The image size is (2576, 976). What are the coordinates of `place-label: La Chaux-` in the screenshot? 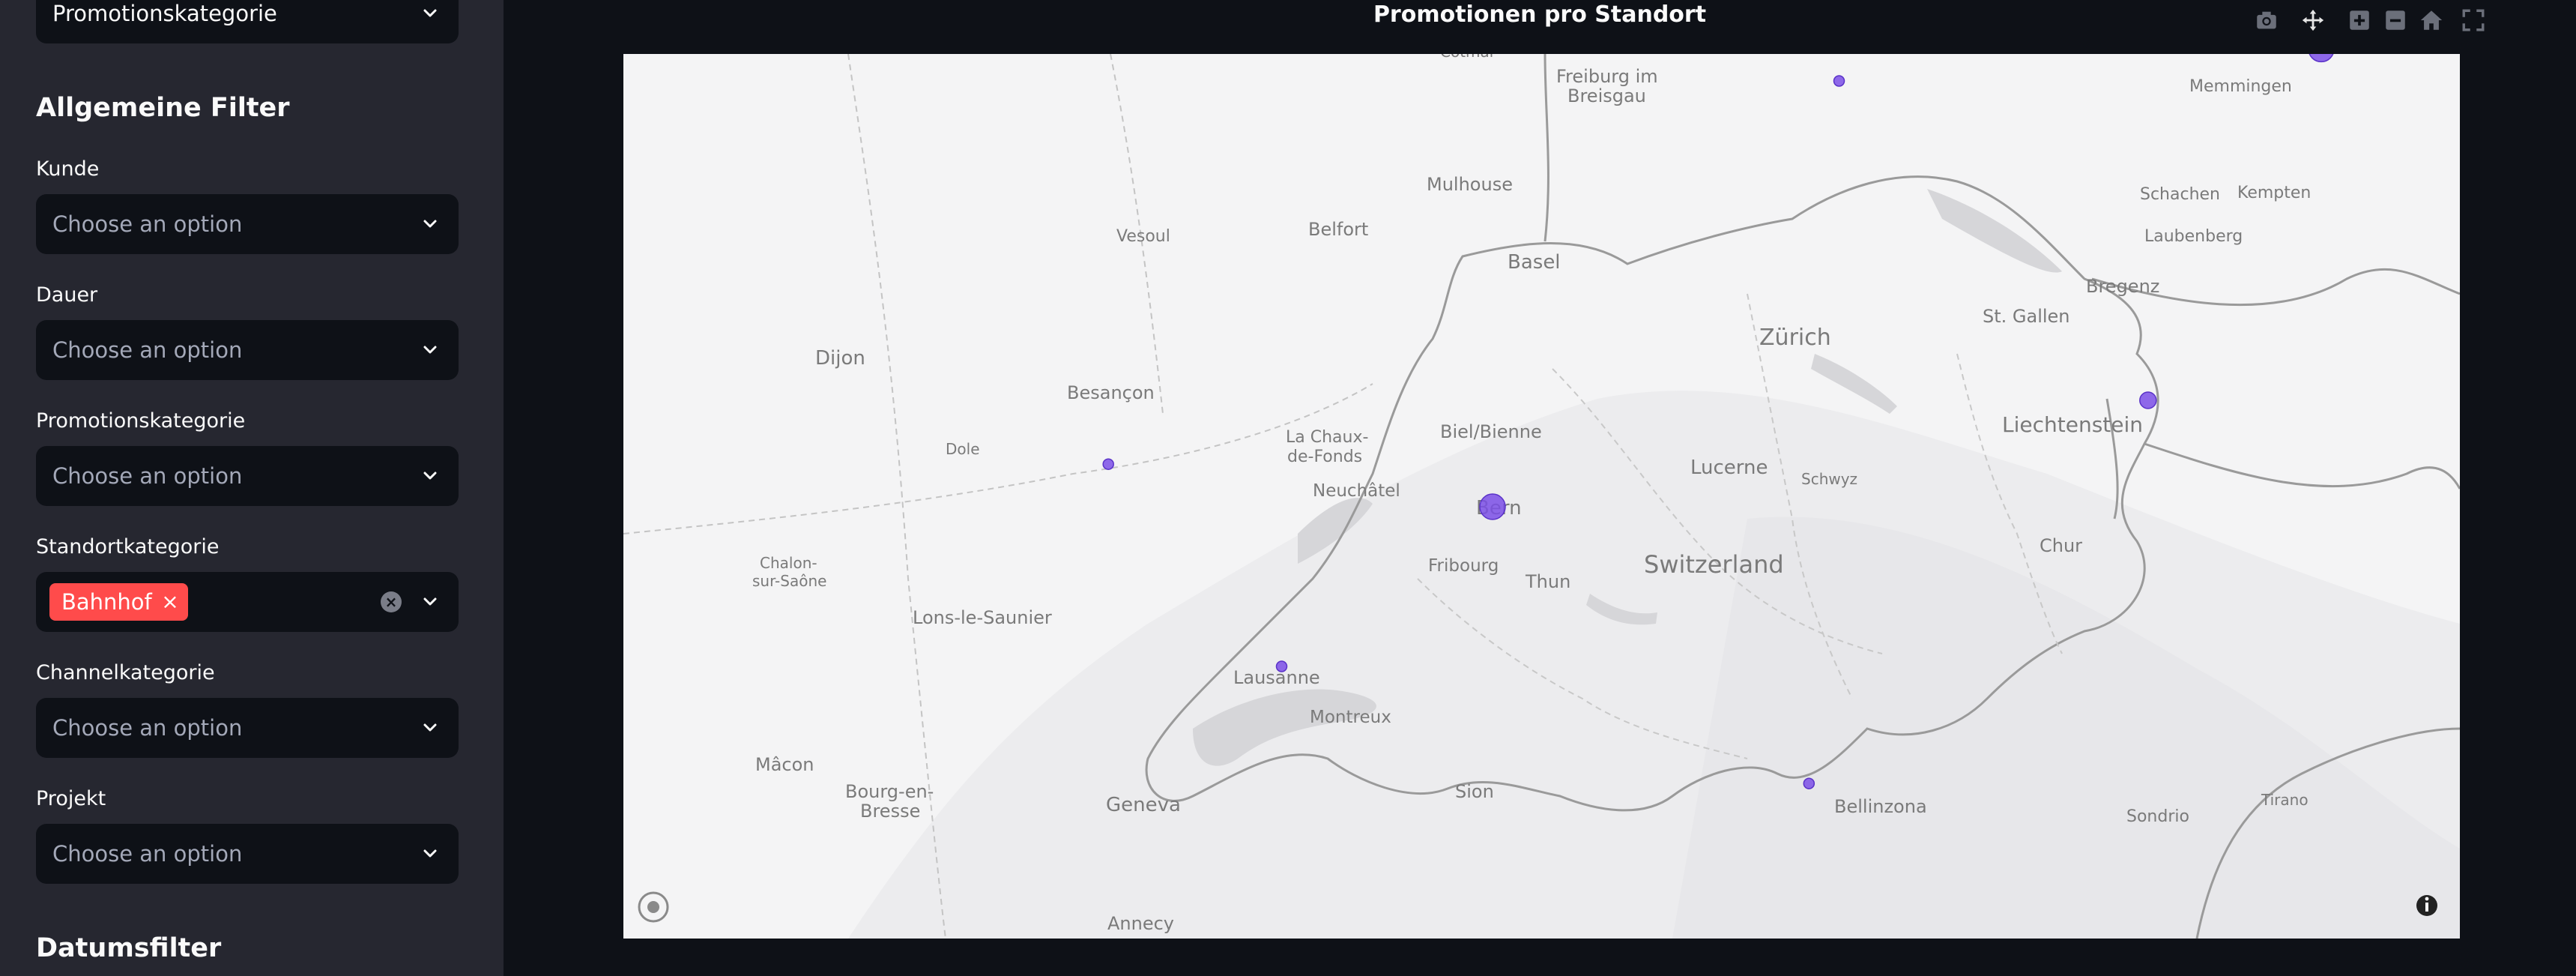 It's located at (1327, 437).